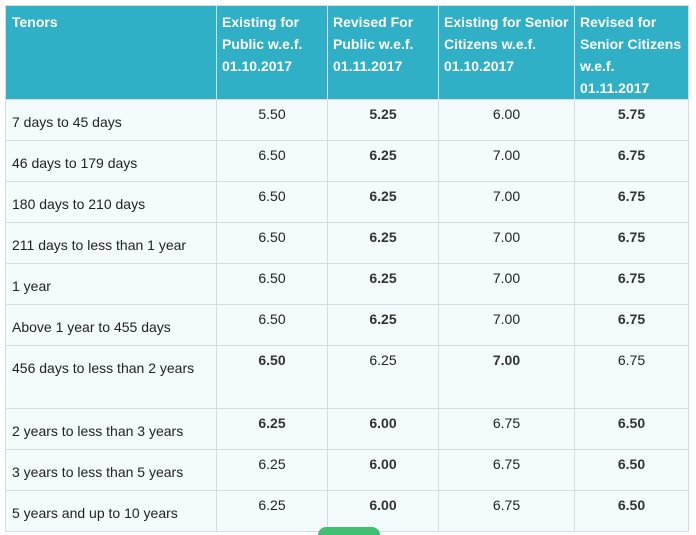  I want to click on tenor-cell: 46 days to 179 days, so click(111, 161).